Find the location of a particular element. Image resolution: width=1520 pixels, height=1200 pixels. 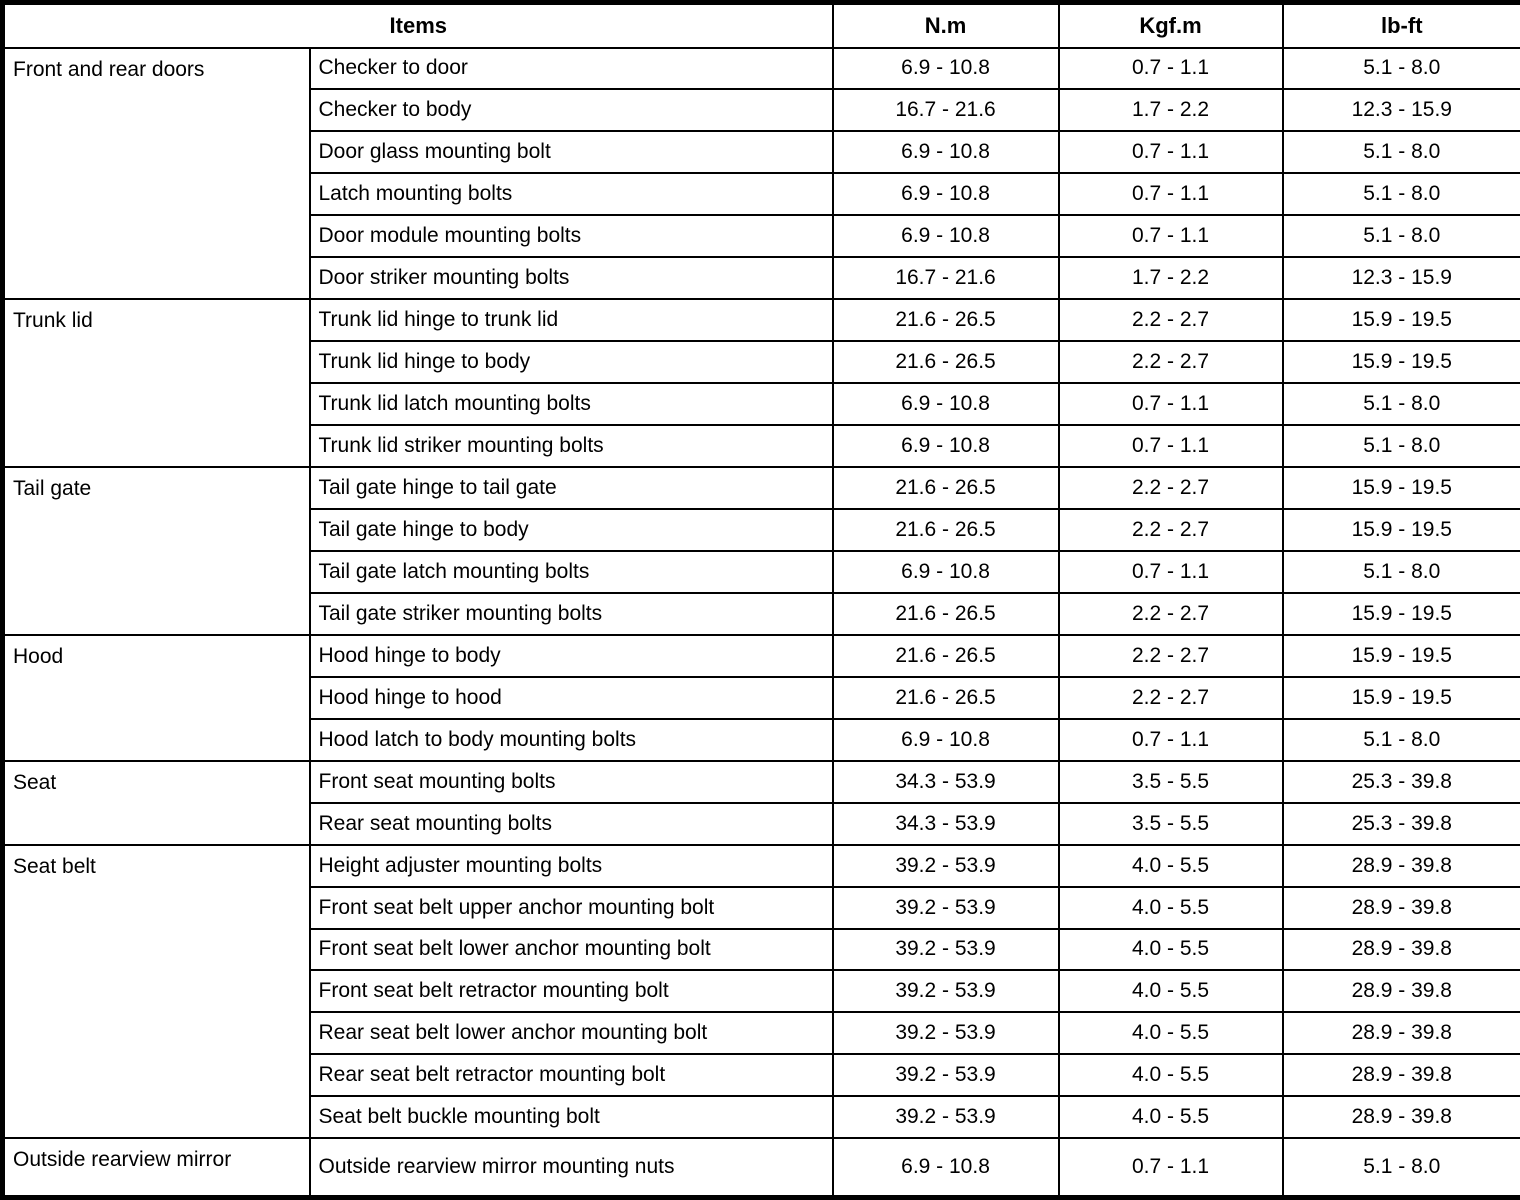

group-cell: Trunk lid is located at coordinates (156, 383).